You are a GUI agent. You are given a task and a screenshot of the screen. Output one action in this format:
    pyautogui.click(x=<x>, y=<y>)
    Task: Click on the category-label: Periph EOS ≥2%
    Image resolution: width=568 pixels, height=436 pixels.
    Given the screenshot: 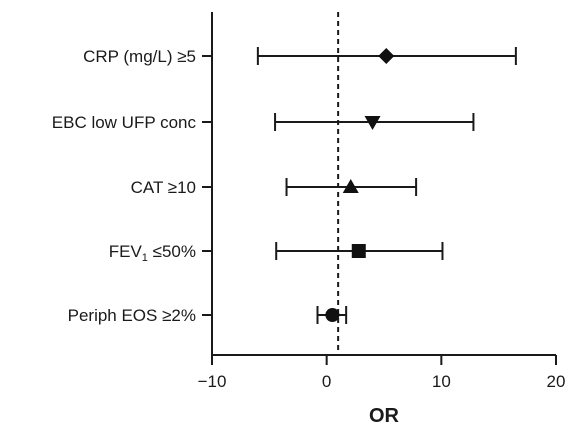 What is the action you would take?
    pyautogui.click(x=132, y=315)
    